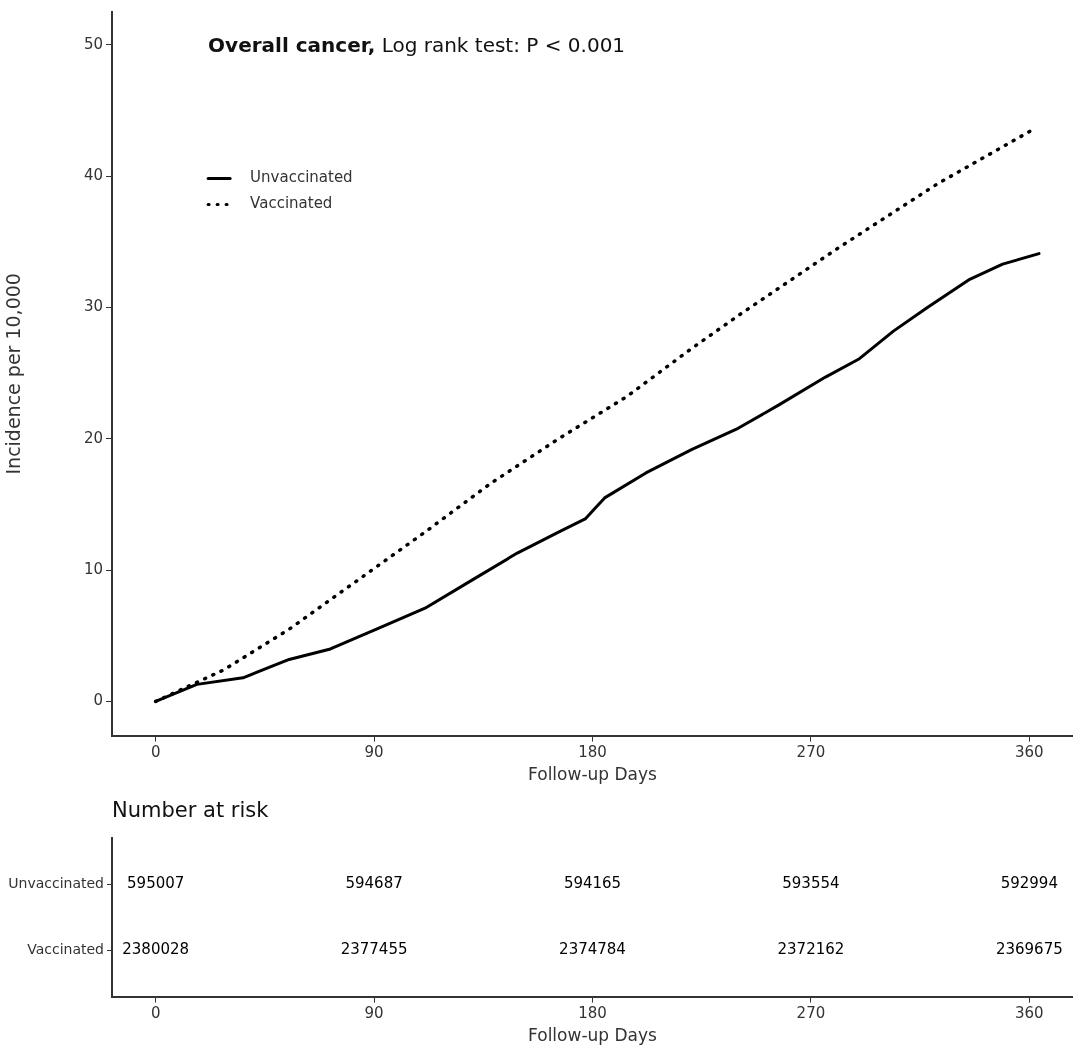 This screenshot has height=1055, width=1073. I want to click on legend-label: Unvaccinated, so click(301, 177).